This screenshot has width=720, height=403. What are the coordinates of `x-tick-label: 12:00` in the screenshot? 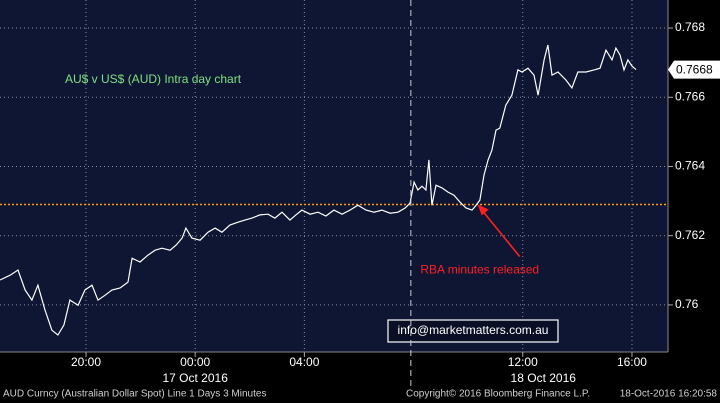 It's located at (523, 362).